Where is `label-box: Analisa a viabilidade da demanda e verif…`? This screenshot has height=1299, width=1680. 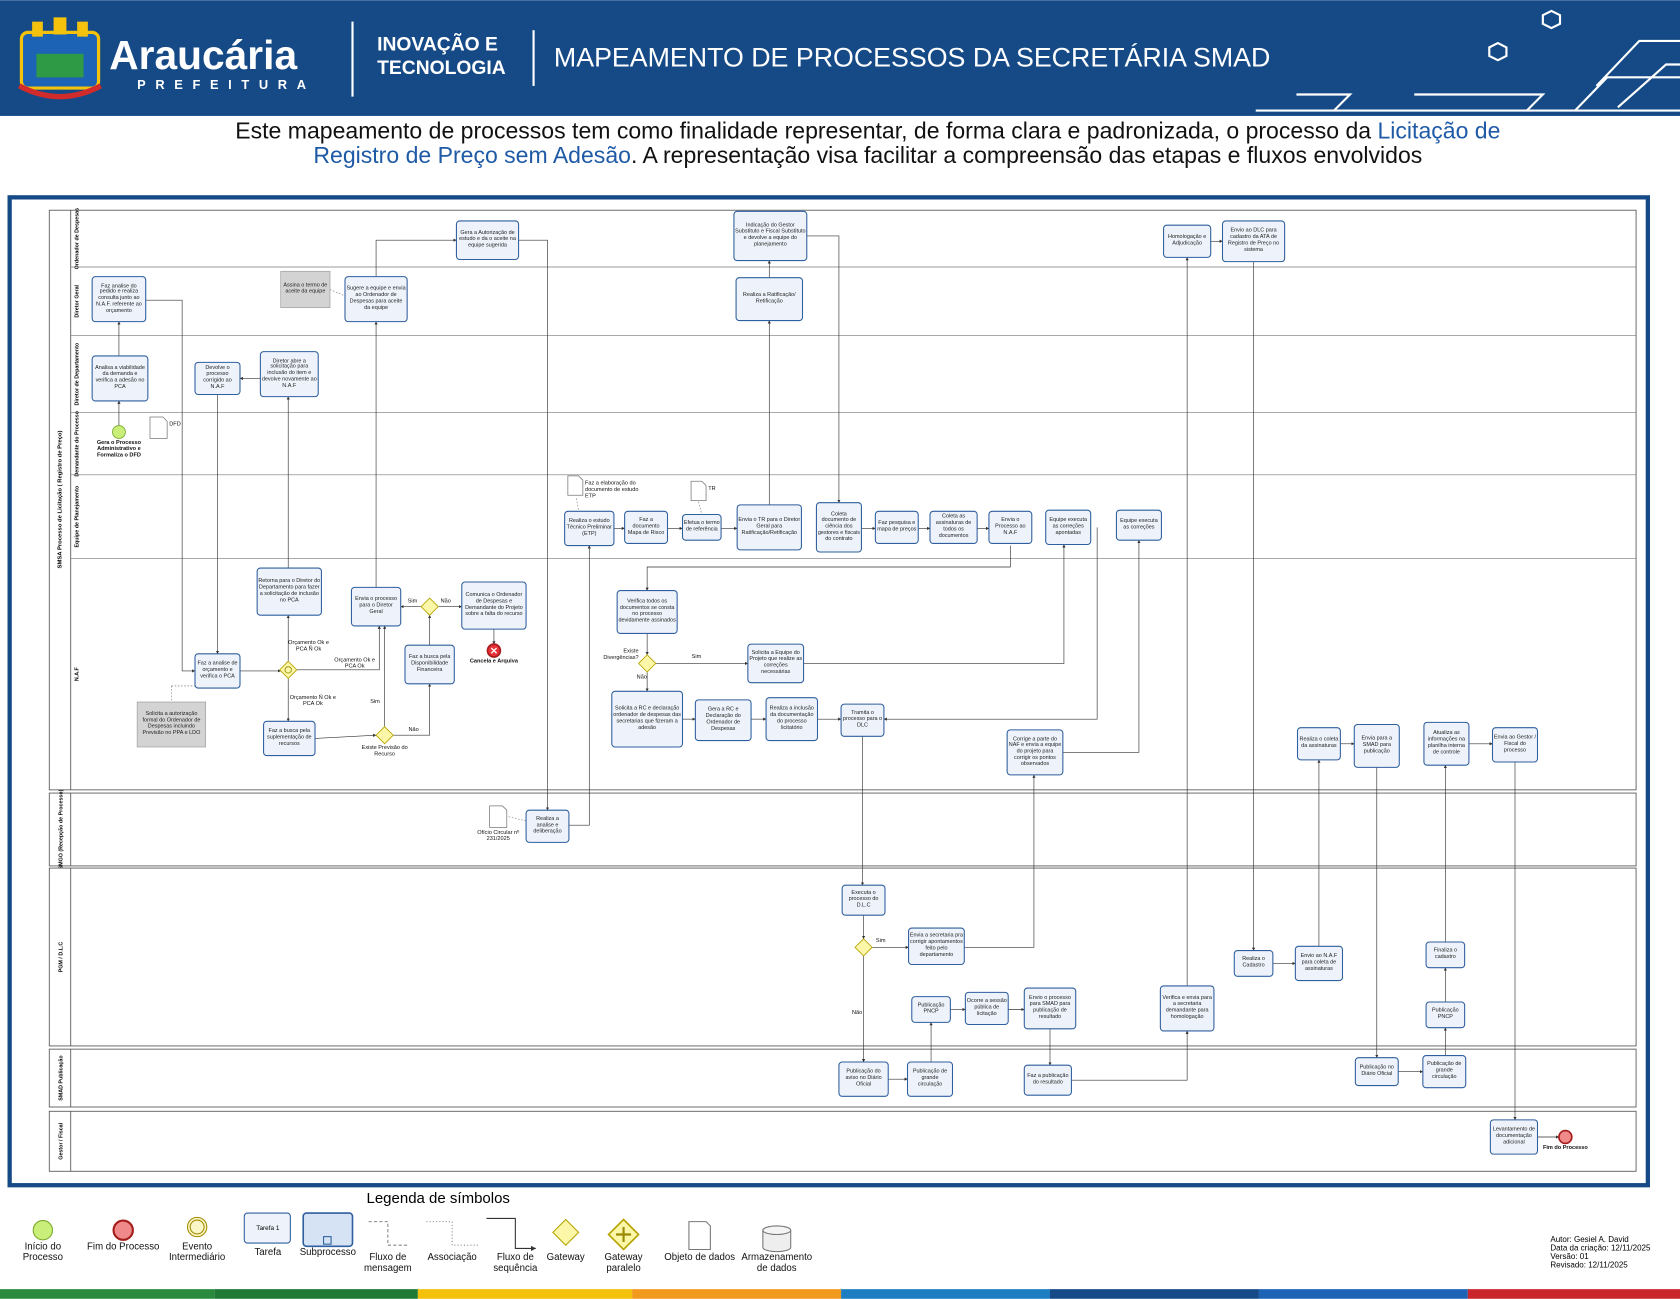 label-box: Analisa a viabilidade da demanda e verif… is located at coordinates (120, 377).